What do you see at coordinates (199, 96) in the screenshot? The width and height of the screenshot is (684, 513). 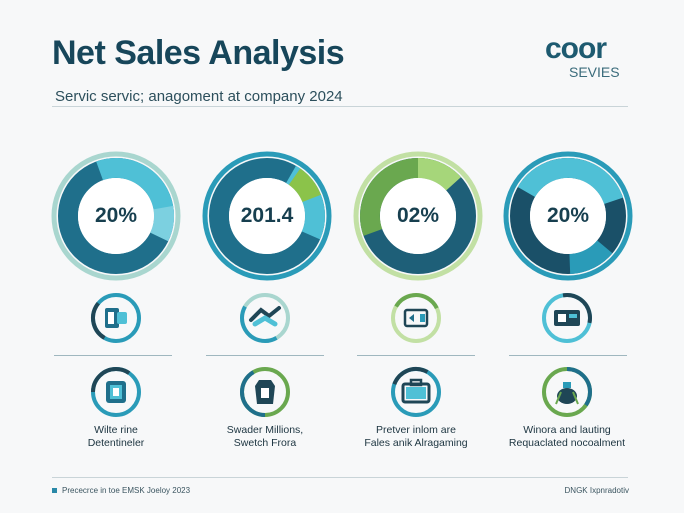 I see `page-subtitle: Servic servic; anagoment at company 2024` at bounding box center [199, 96].